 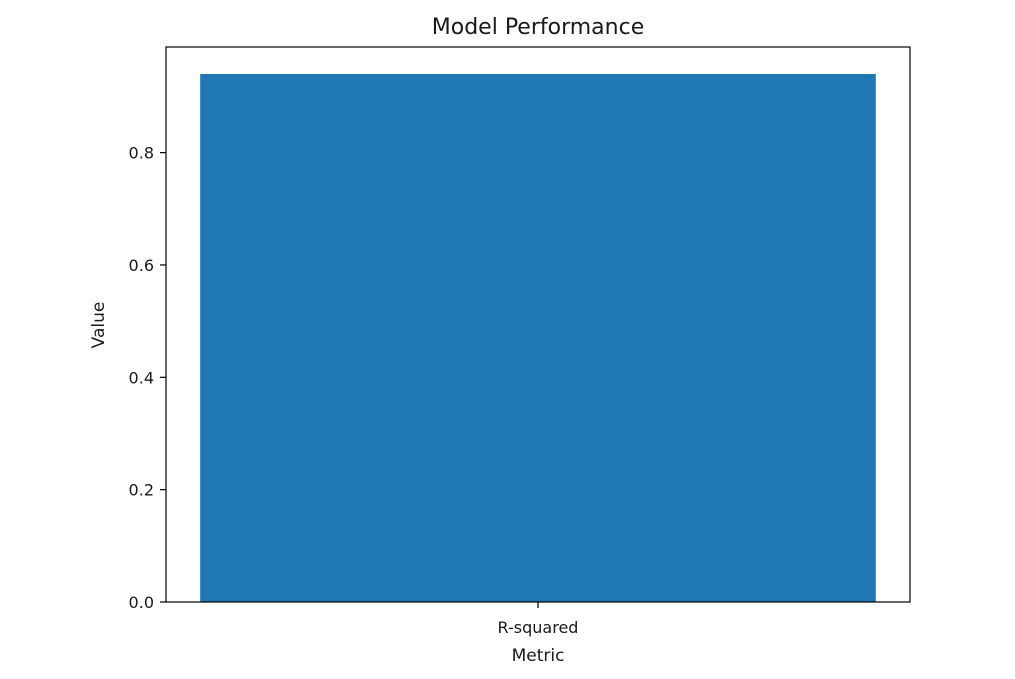 I want to click on x-tick-label: R-squared, so click(x=538, y=627).